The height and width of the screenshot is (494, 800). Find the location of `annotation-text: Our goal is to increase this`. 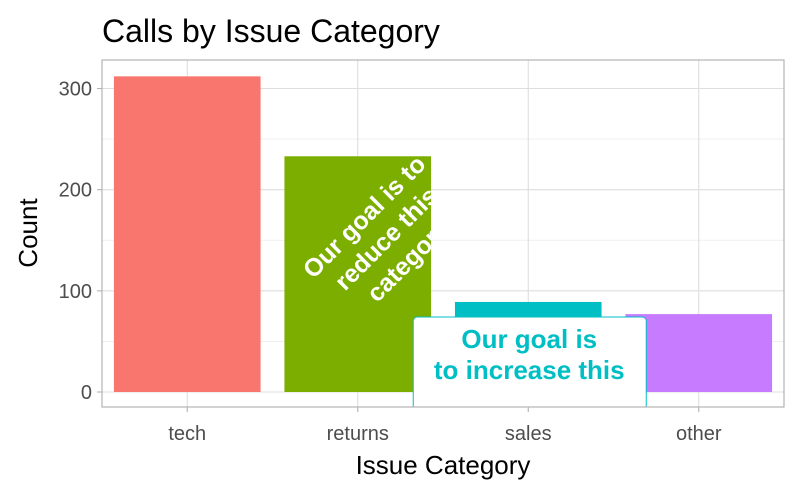

annotation-text: Our goal is to increase this is located at coordinates (529, 354).